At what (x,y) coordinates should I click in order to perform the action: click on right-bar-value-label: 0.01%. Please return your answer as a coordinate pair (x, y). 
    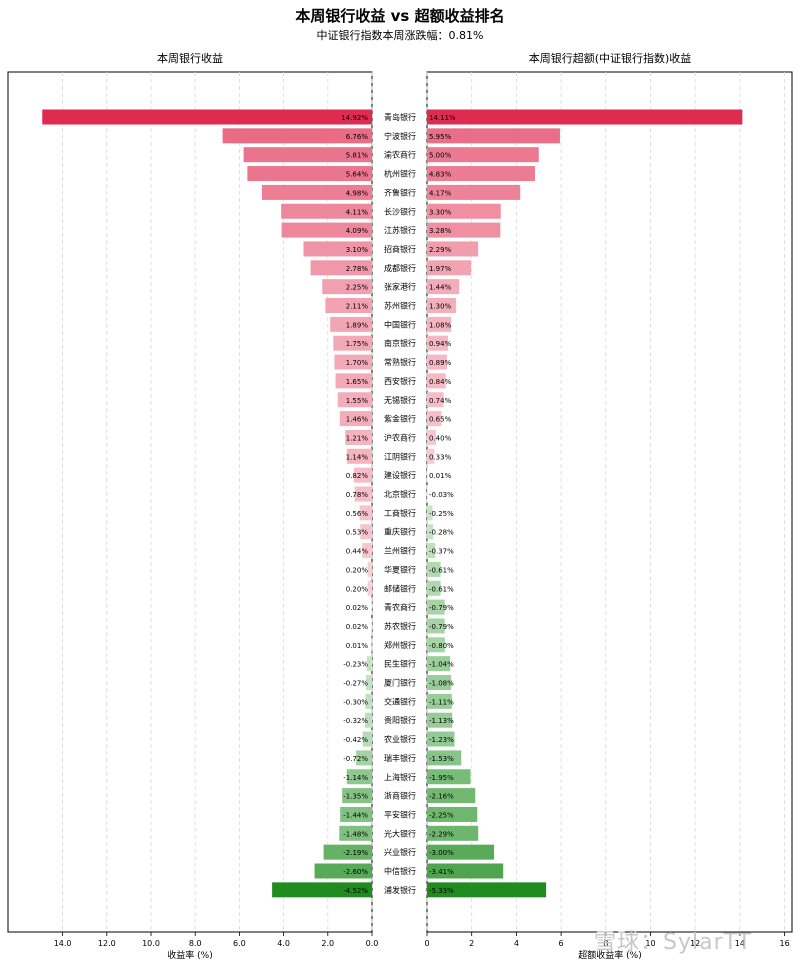
    Looking at the image, I should click on (440, 476).